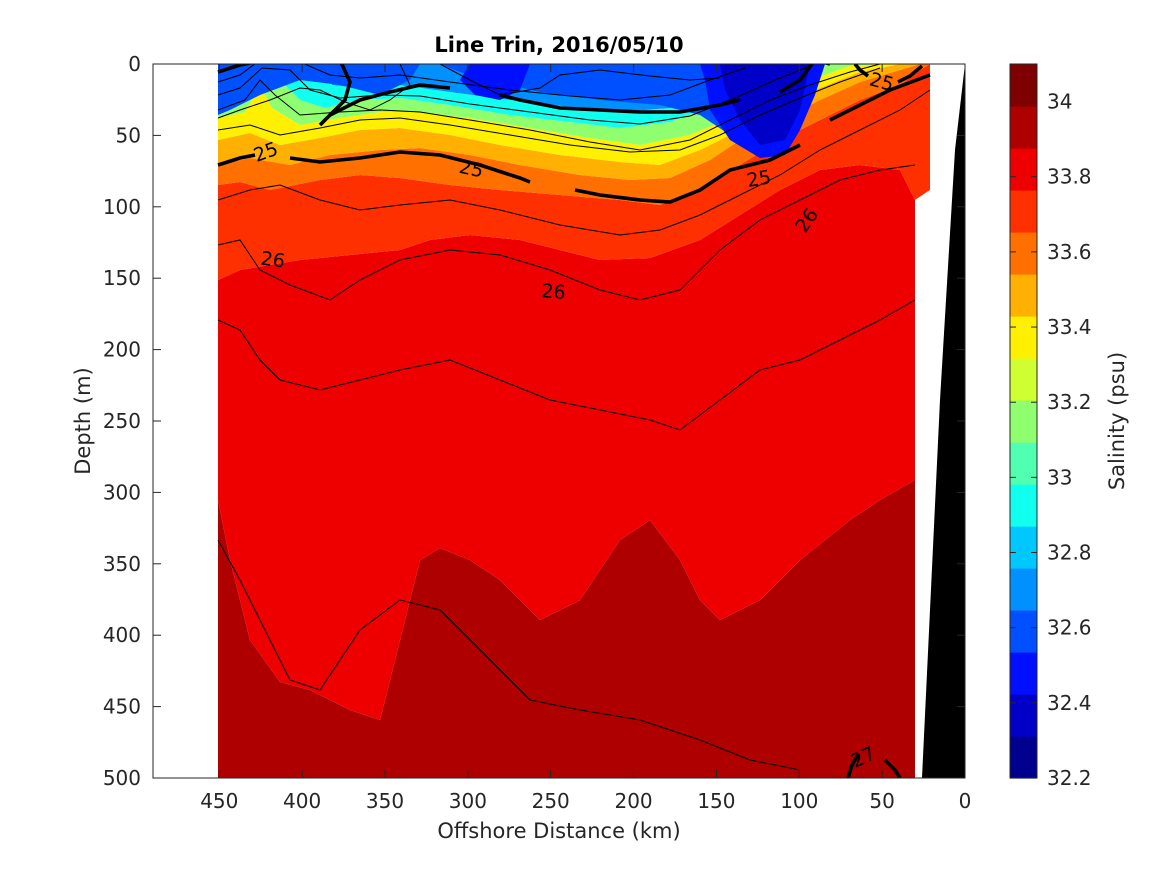 The width and height of the screenshot is (1167, 875). What do you see at coordinates (410, 167) in the screenshot?
I see `contour-26-mid` at bounding box center [410, 167].